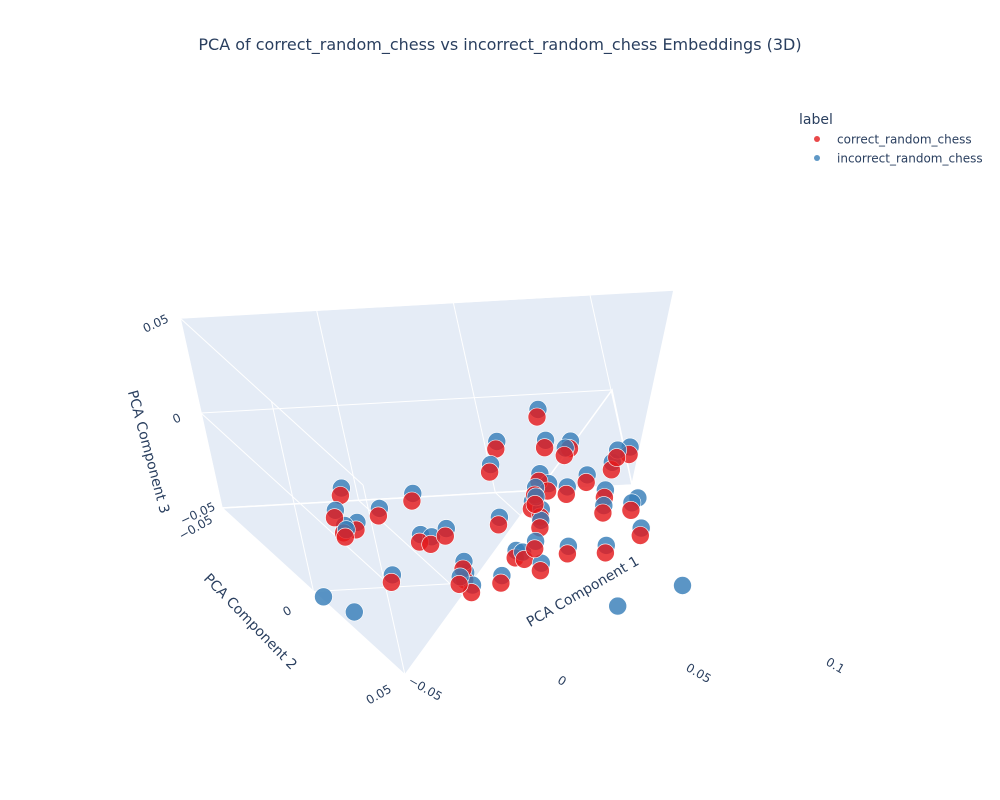 This screenshot has height=800, width=1000. What do you see at coordinates (425, 688) in the screenshot?
I see `x-tick-label: −0.05` at bounding box center [425, 688].